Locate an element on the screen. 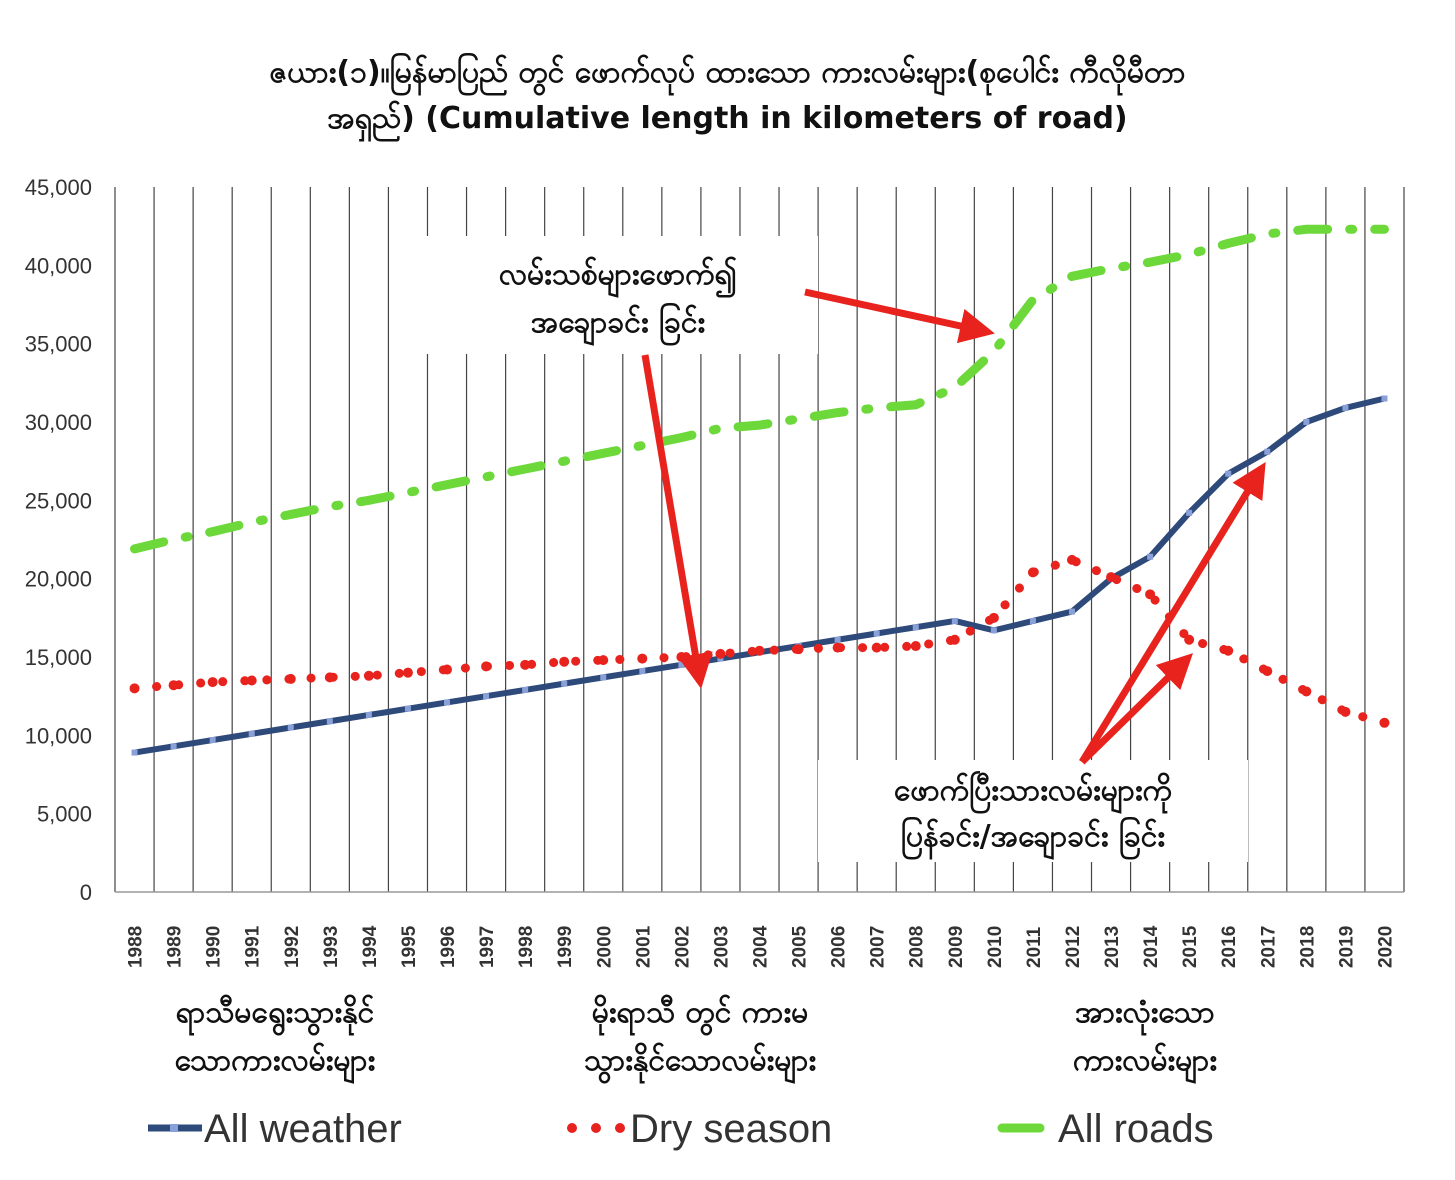 The width and height of the screenshot is (1455, 1180). x-tick-label: 2007 is located at coordinates (878, 947).